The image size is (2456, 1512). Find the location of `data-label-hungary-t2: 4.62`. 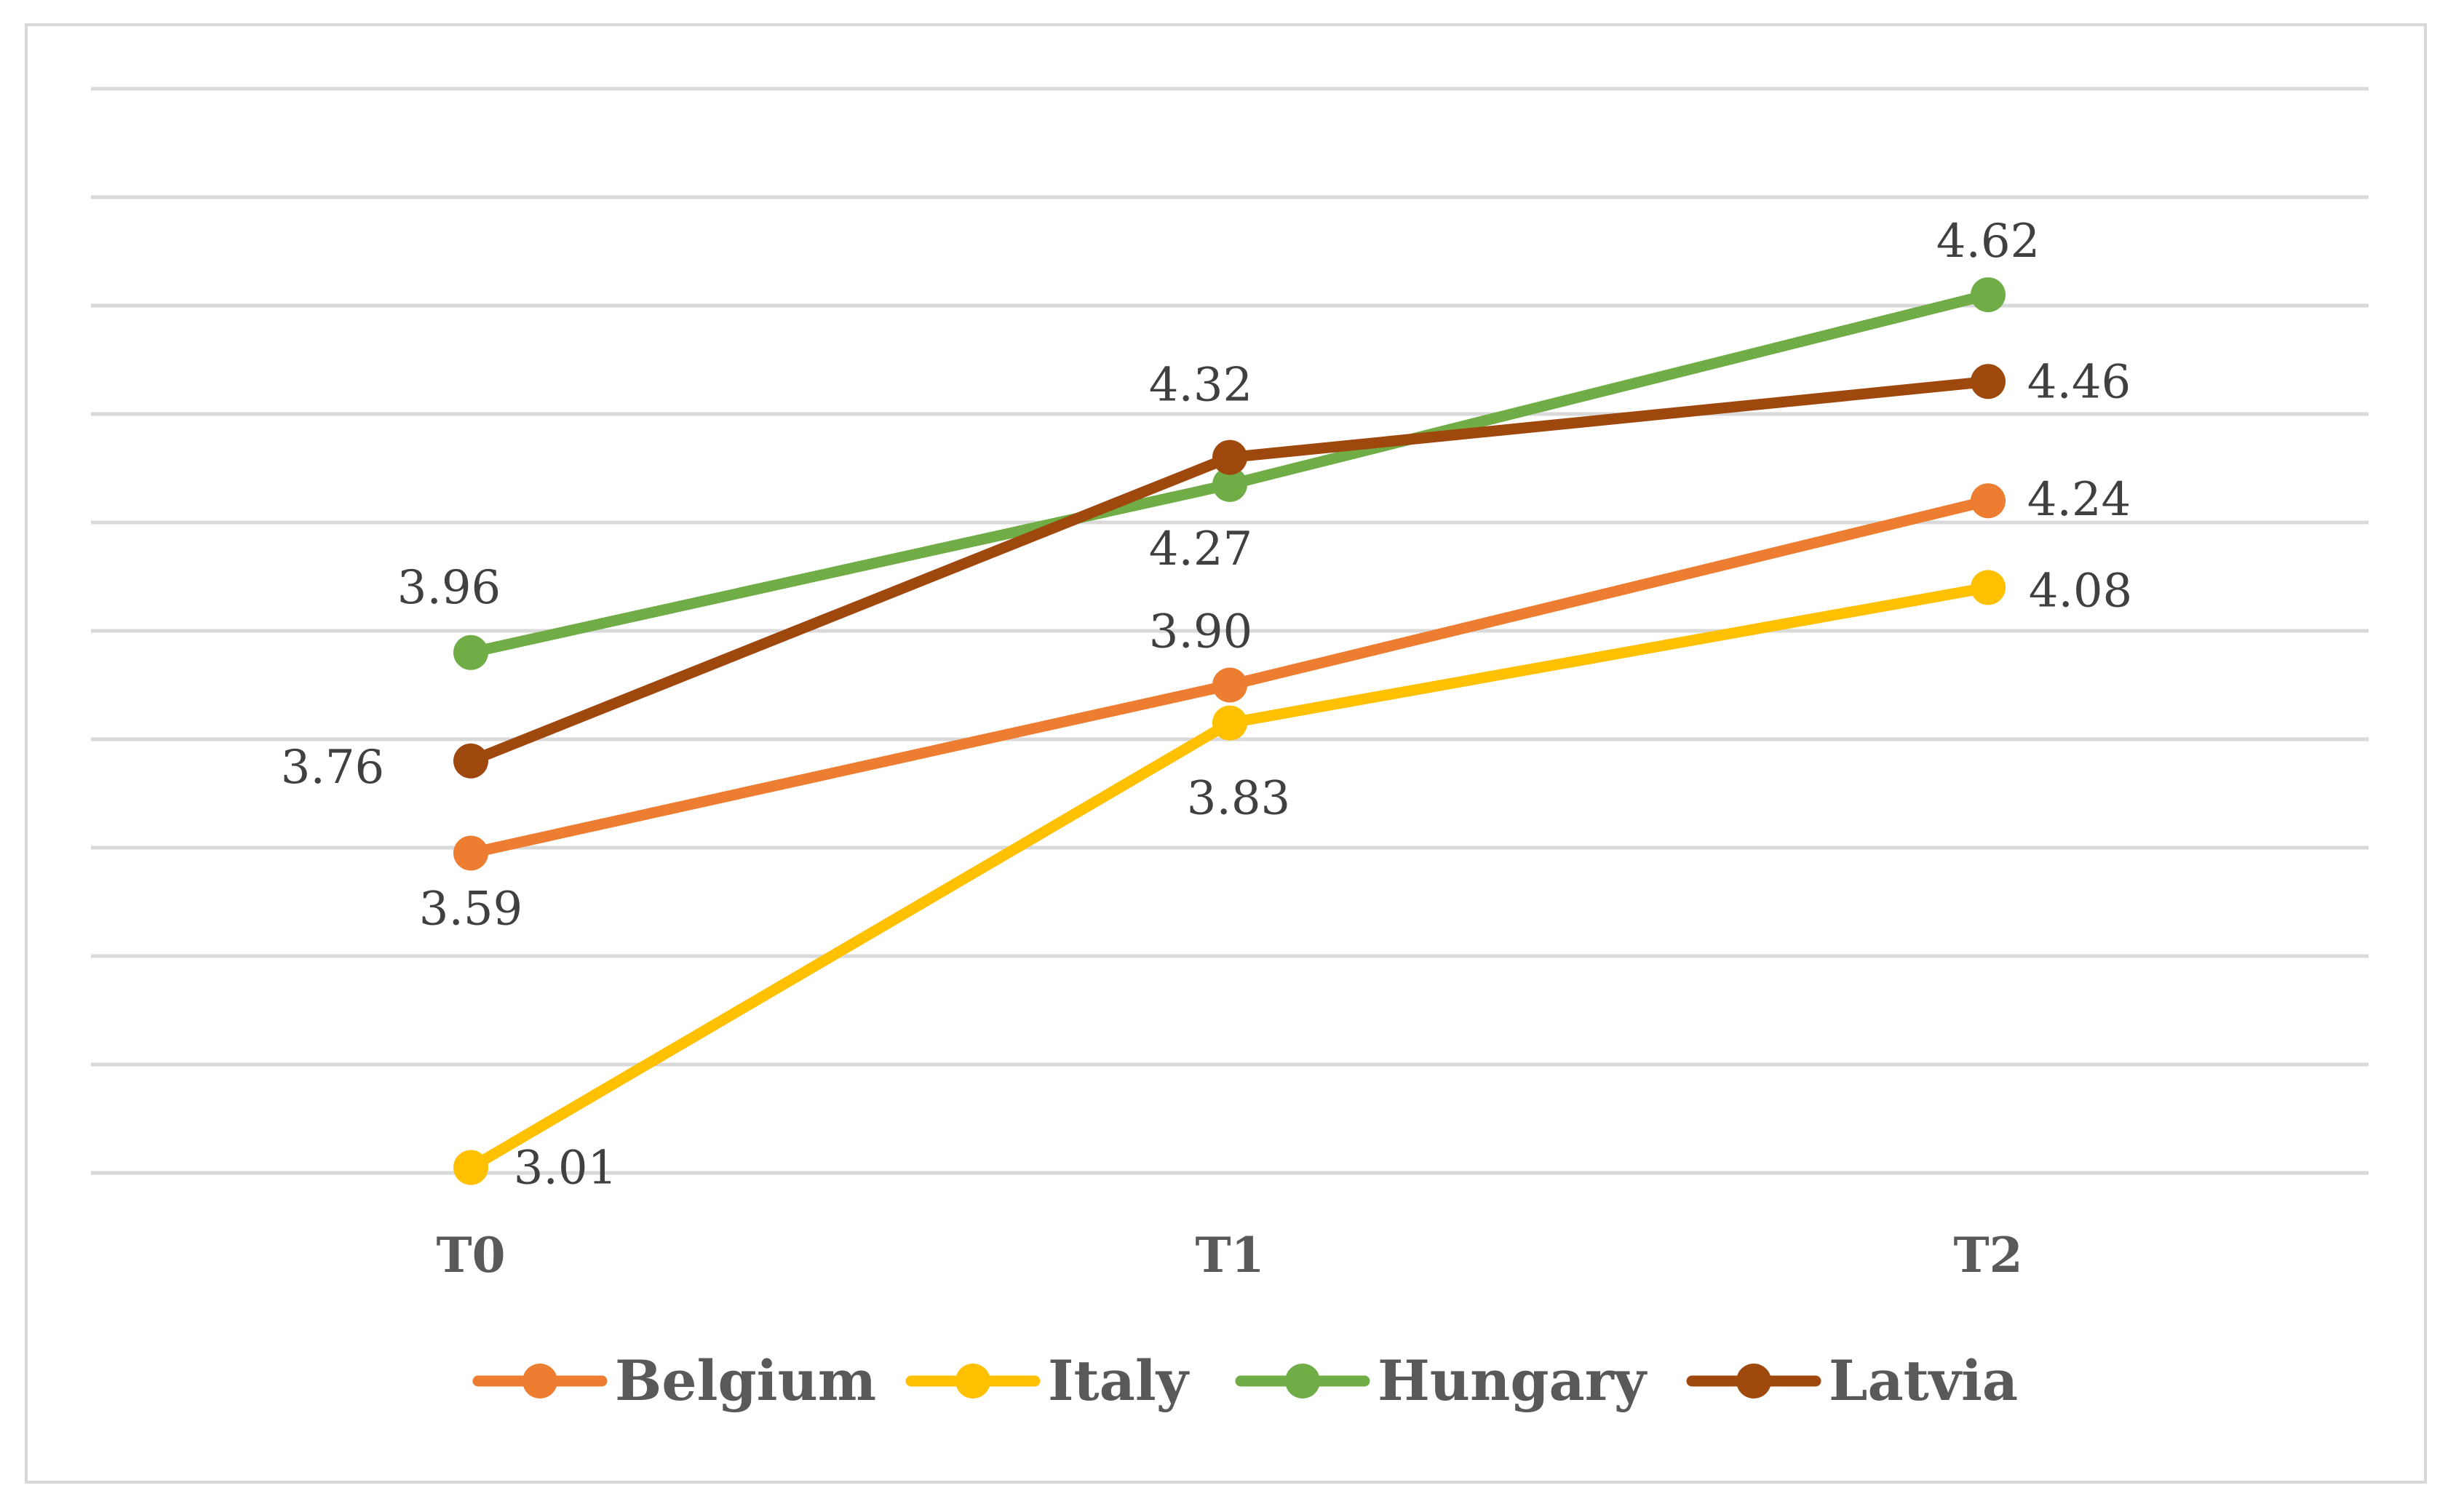

data-label-hungary-t2: 4.62 is located at coordinates (1988, 241).